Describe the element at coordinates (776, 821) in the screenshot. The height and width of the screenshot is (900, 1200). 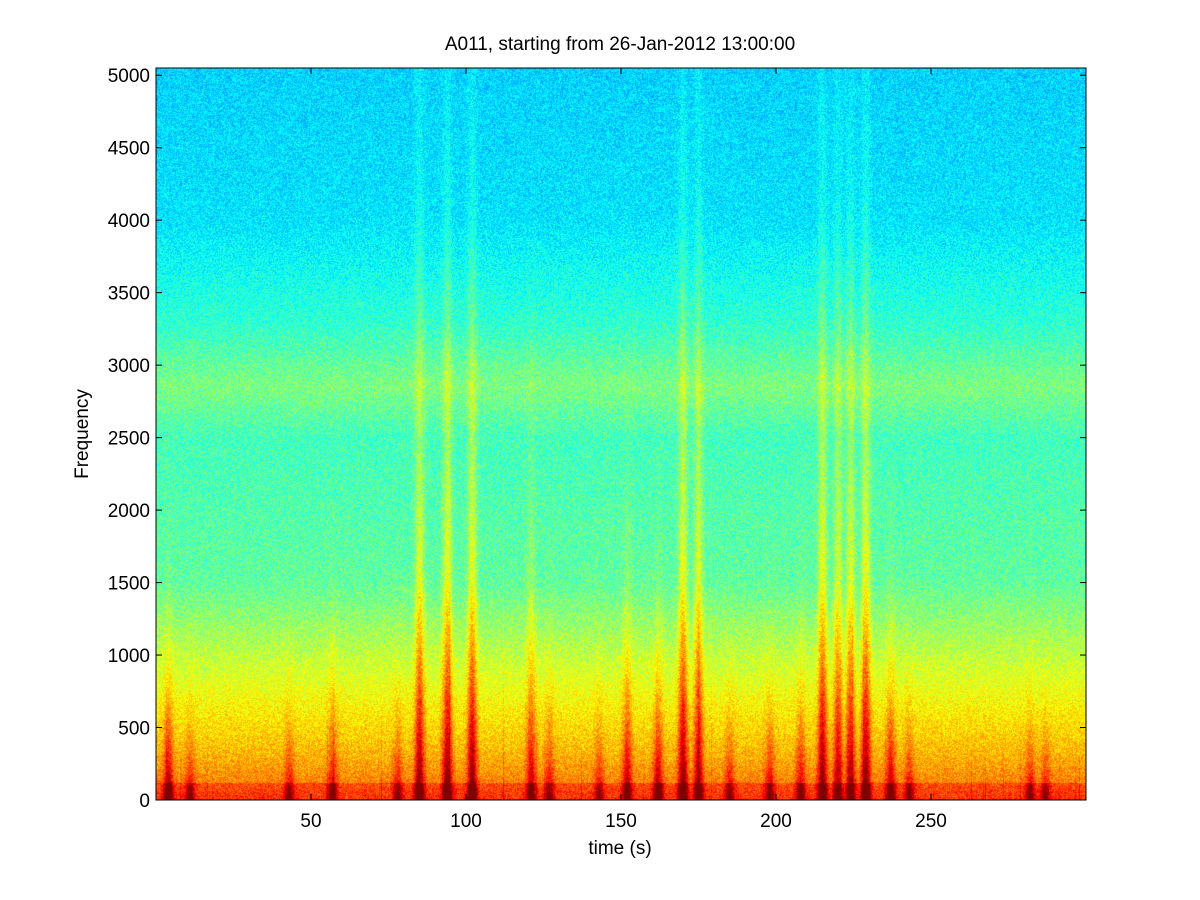
I see `x-tick-label: 200` at that location.